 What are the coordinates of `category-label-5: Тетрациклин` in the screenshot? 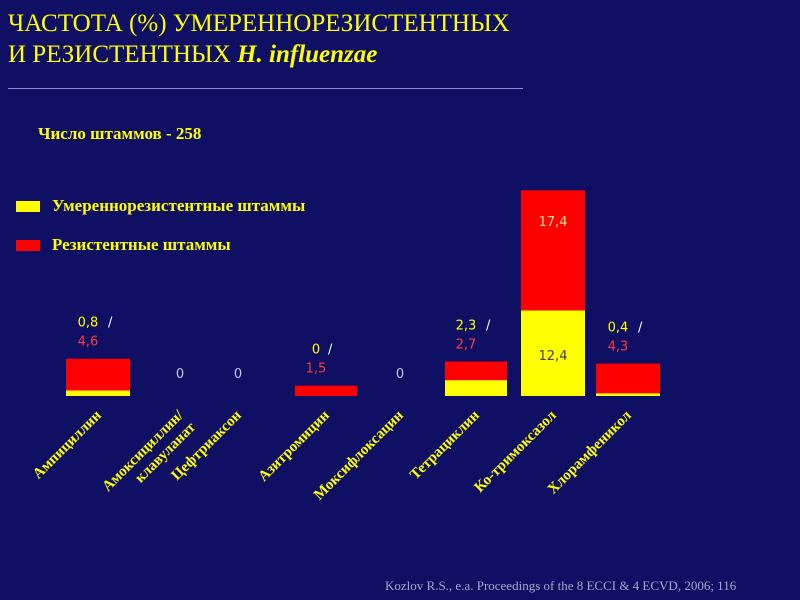 It's located at (445, 445).